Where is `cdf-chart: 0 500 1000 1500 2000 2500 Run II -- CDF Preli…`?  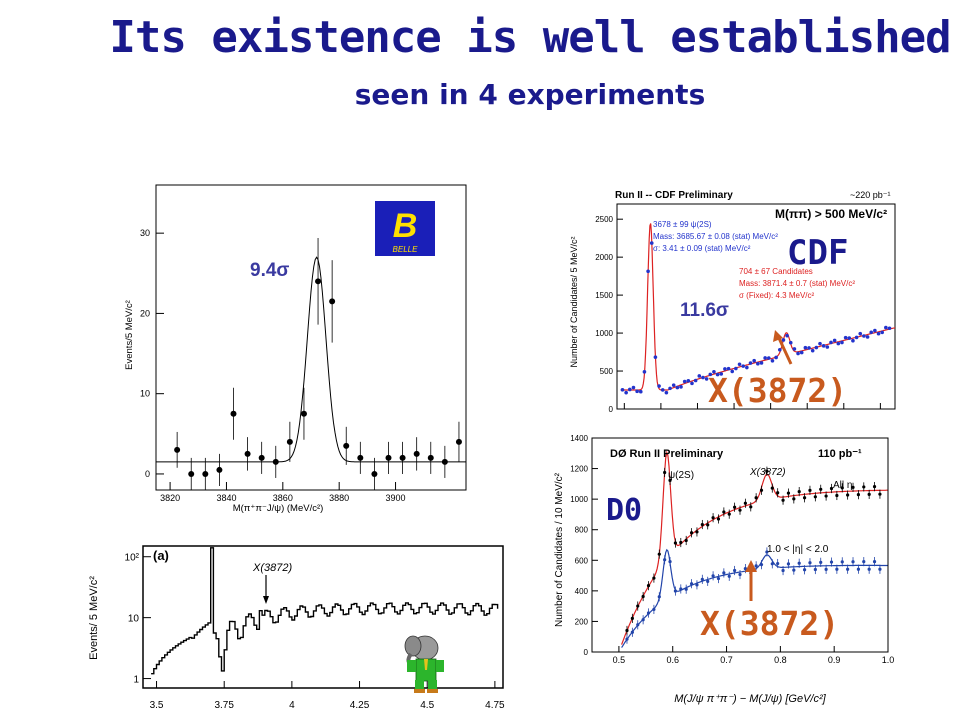
cdf-chart: 0 500 1000 1500 2000 2500 Run II -- CDF Preli… is located at coordinates (732, 298).